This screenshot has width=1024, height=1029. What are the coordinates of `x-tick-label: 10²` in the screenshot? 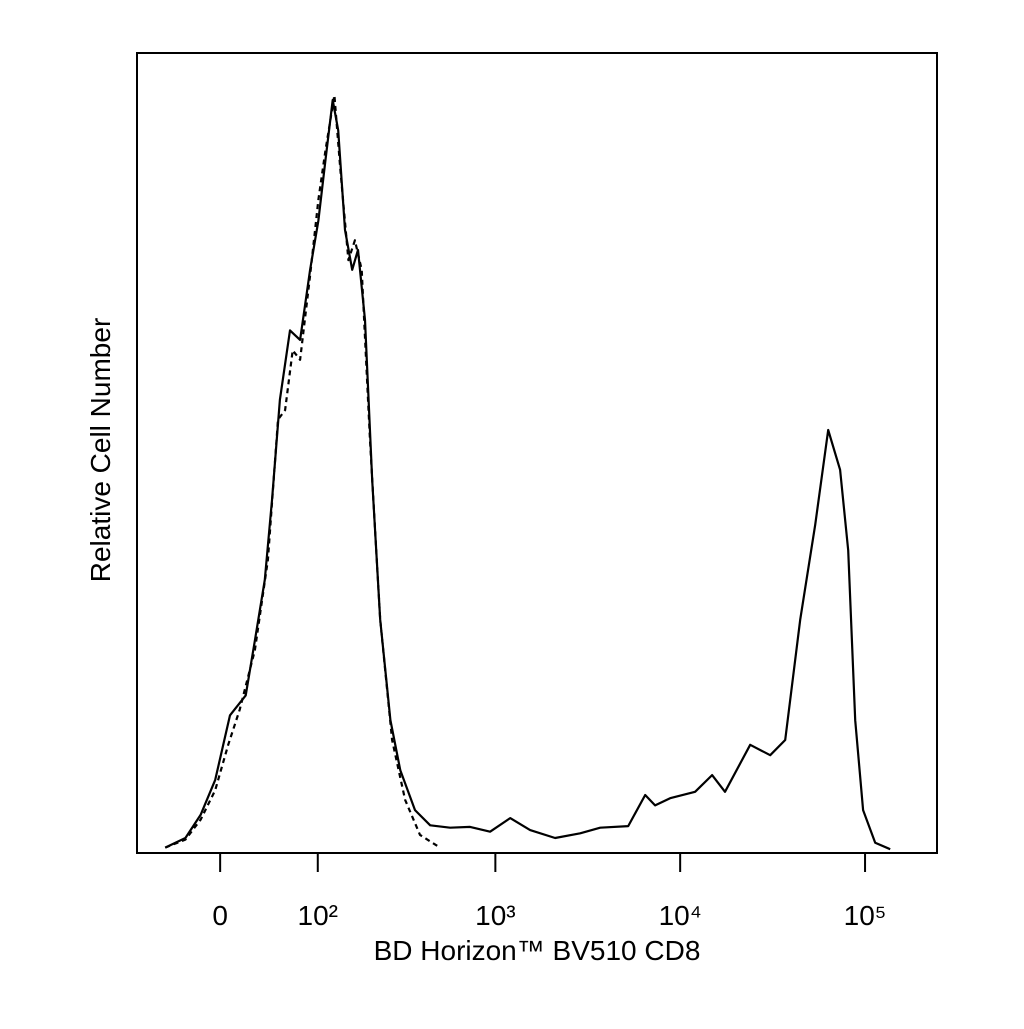 It's located at (318, 915).